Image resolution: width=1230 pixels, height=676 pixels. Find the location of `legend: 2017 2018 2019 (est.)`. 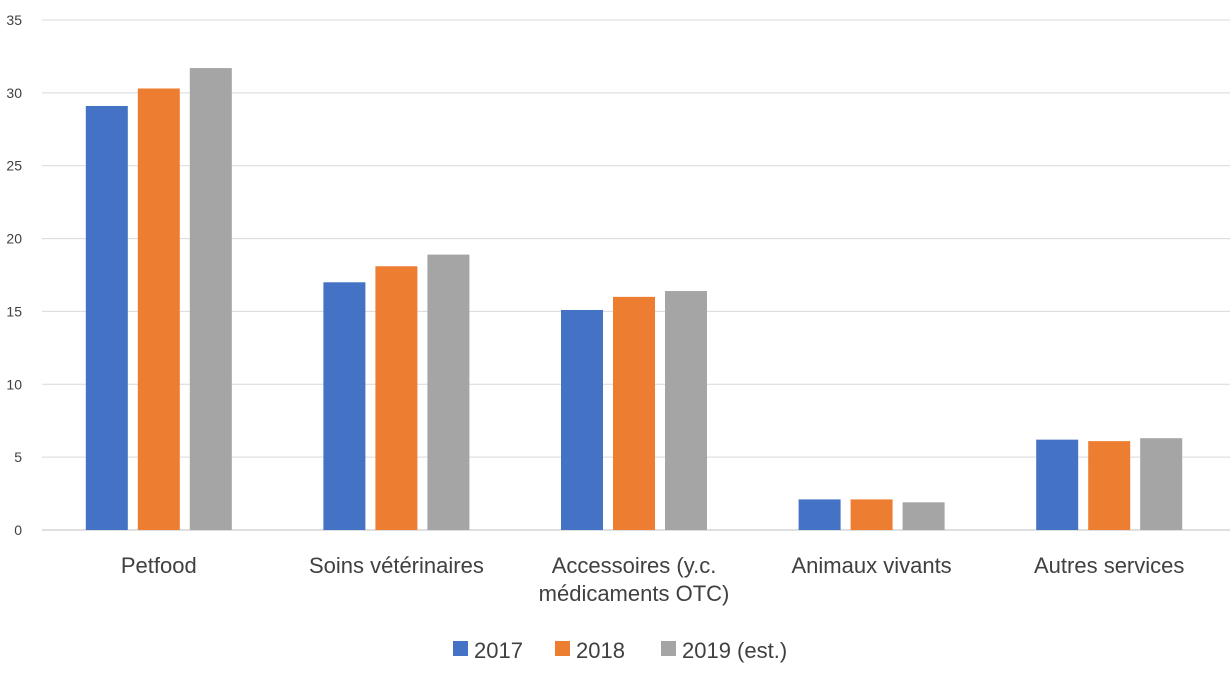

legend: 2017 2018 2019 (est.) is located at coordinates (620, 650).